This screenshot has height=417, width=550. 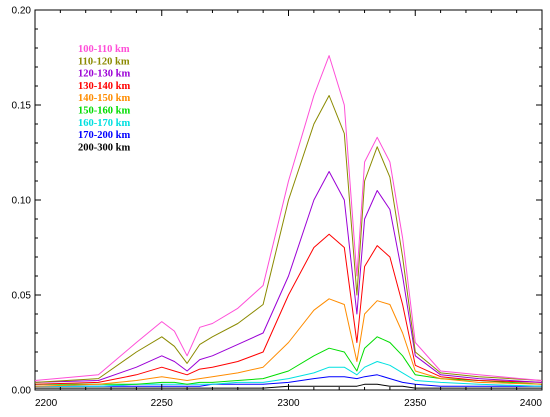 I want to click on y-tick-label-2: 0.10, so click(x=22, y=201).